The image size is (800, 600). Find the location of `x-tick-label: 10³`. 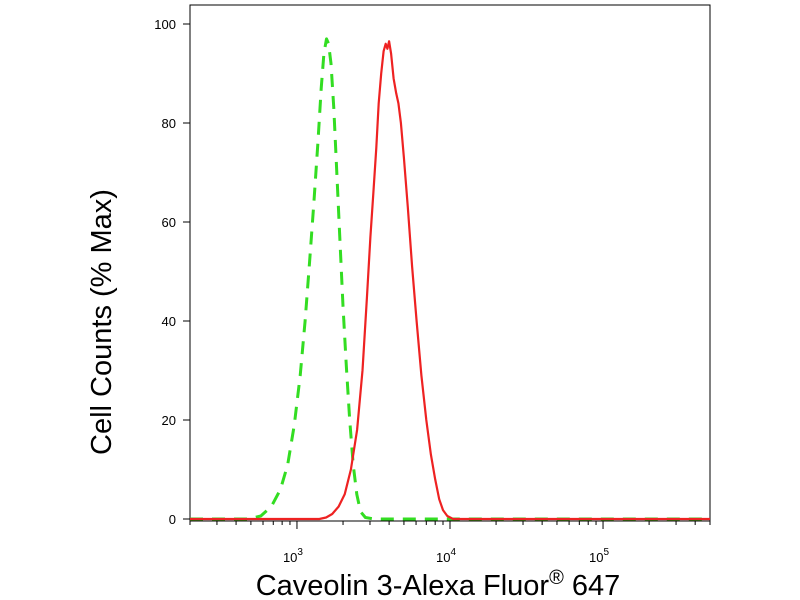

x-tick-label: 10³ is located at coordinates (293, 556).